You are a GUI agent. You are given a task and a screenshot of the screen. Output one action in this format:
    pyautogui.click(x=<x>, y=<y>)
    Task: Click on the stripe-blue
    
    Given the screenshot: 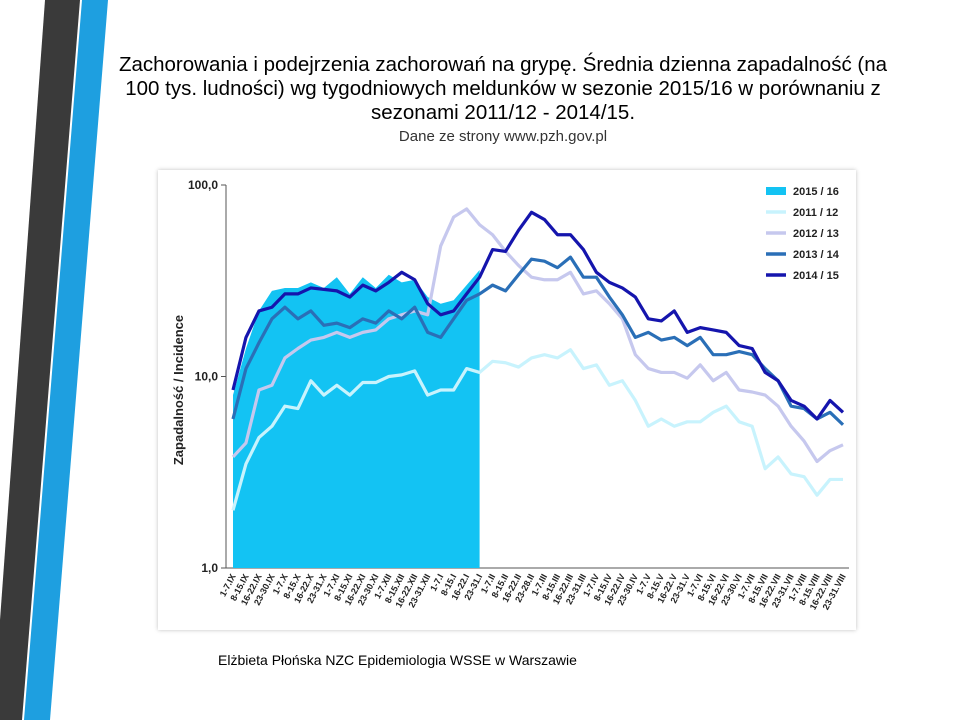 What is the action you would take?
    pyautogui.click(x=66, y=360)
    